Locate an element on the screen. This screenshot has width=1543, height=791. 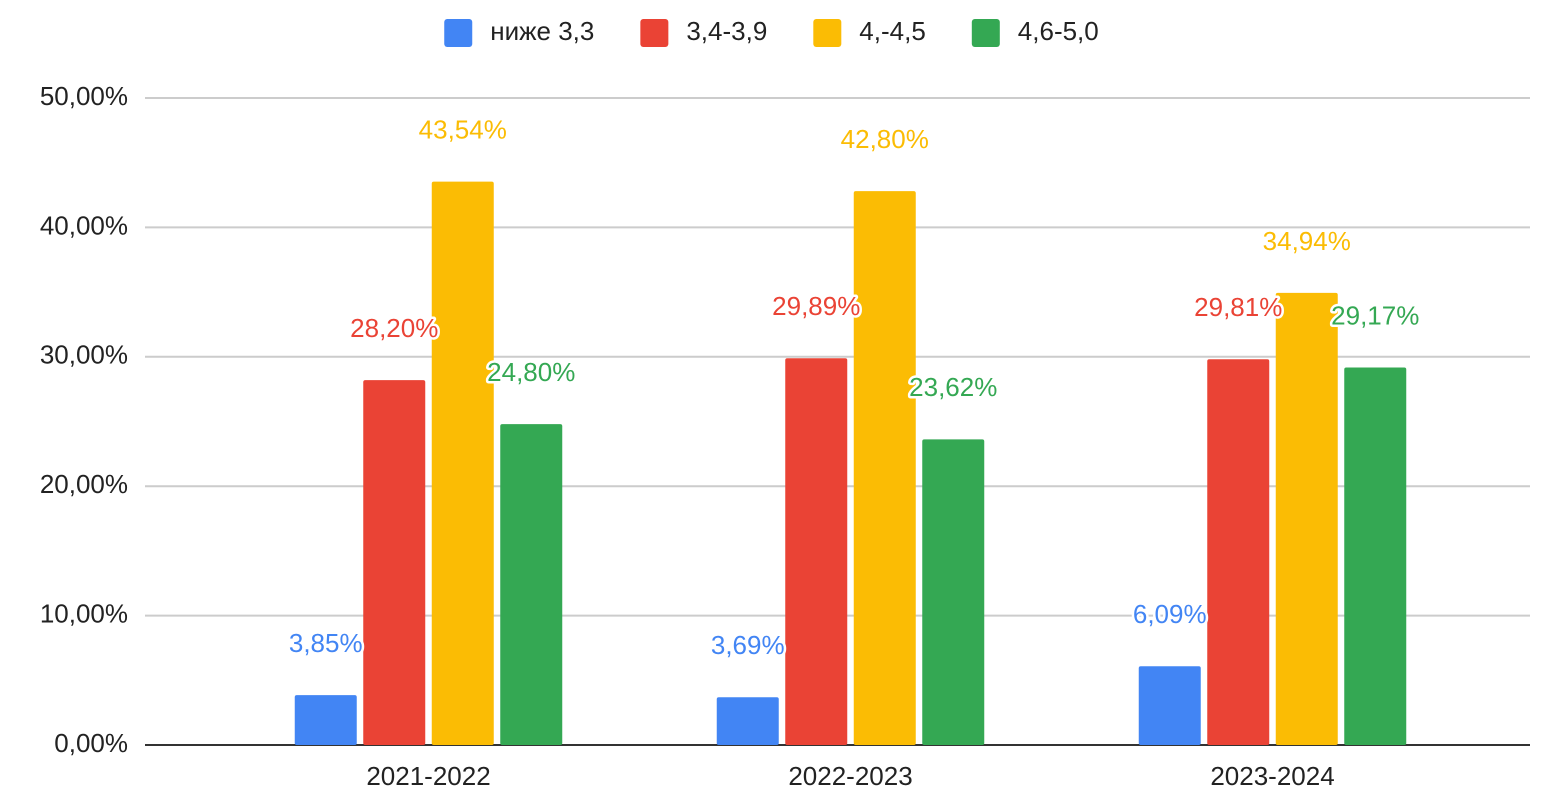
data-label: 34,94% is located at coordinates (1307, 241).